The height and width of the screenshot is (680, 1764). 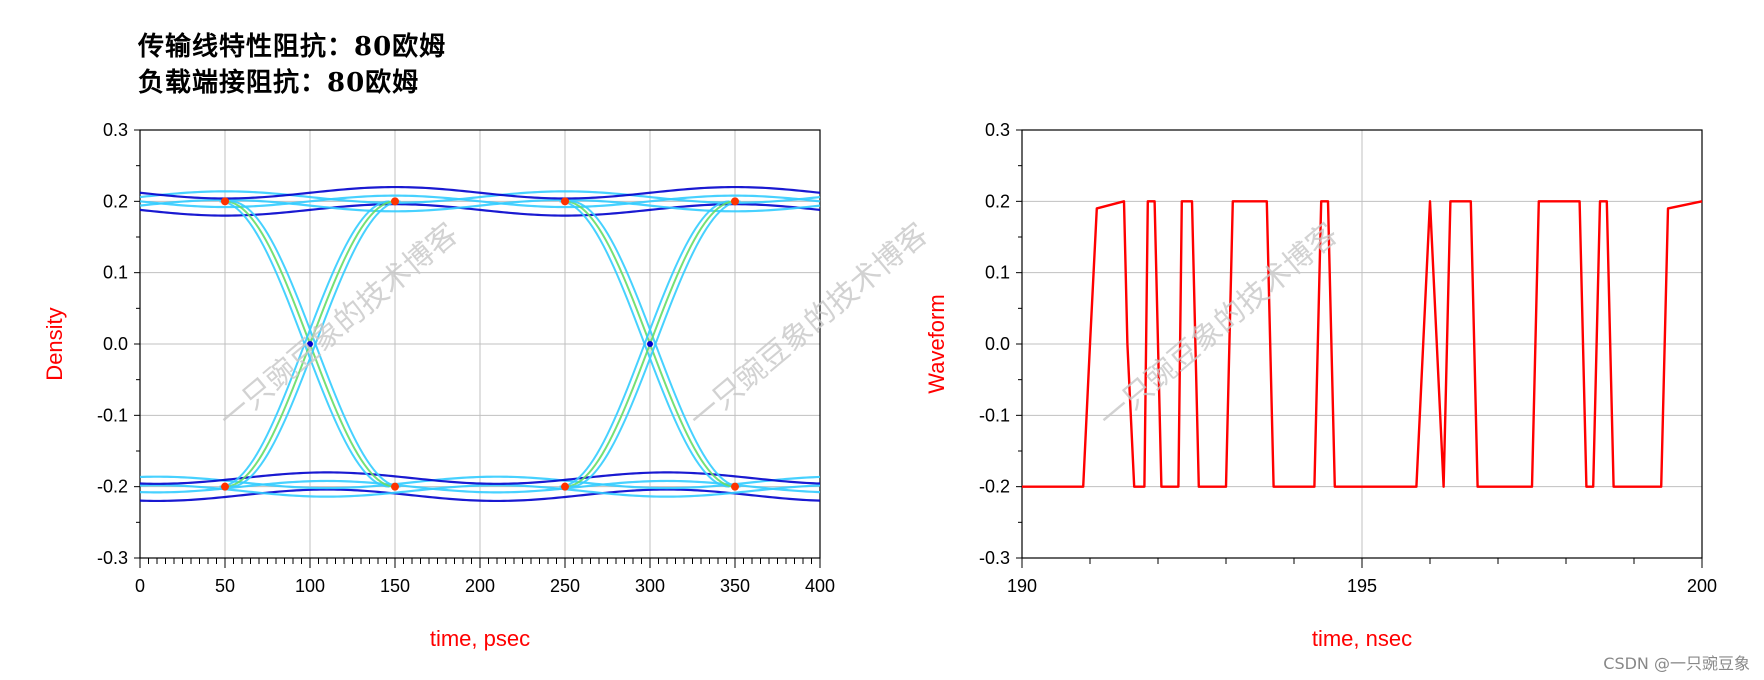 What do you see at coordinates (1022, 586) in the screenshot?
I see `x-tick-label: 190` at bounding box center [1022, 586].